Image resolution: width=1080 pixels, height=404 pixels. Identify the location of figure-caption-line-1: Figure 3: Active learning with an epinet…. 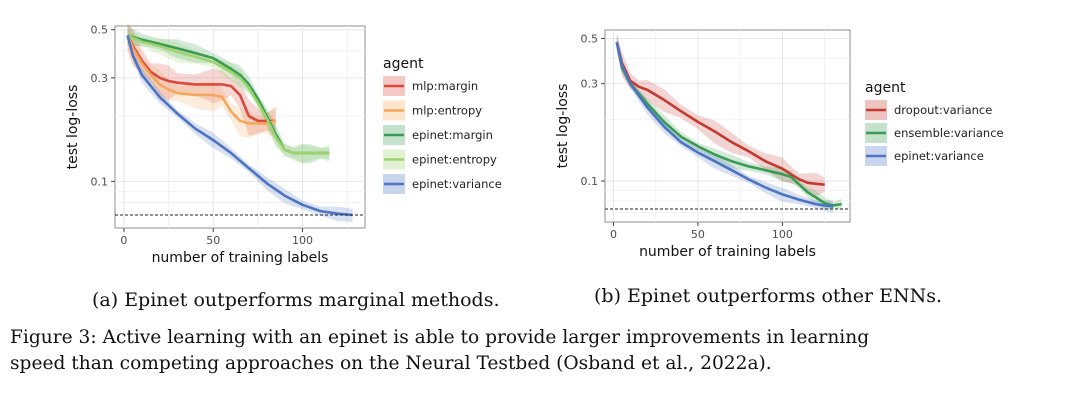
(440, 337).